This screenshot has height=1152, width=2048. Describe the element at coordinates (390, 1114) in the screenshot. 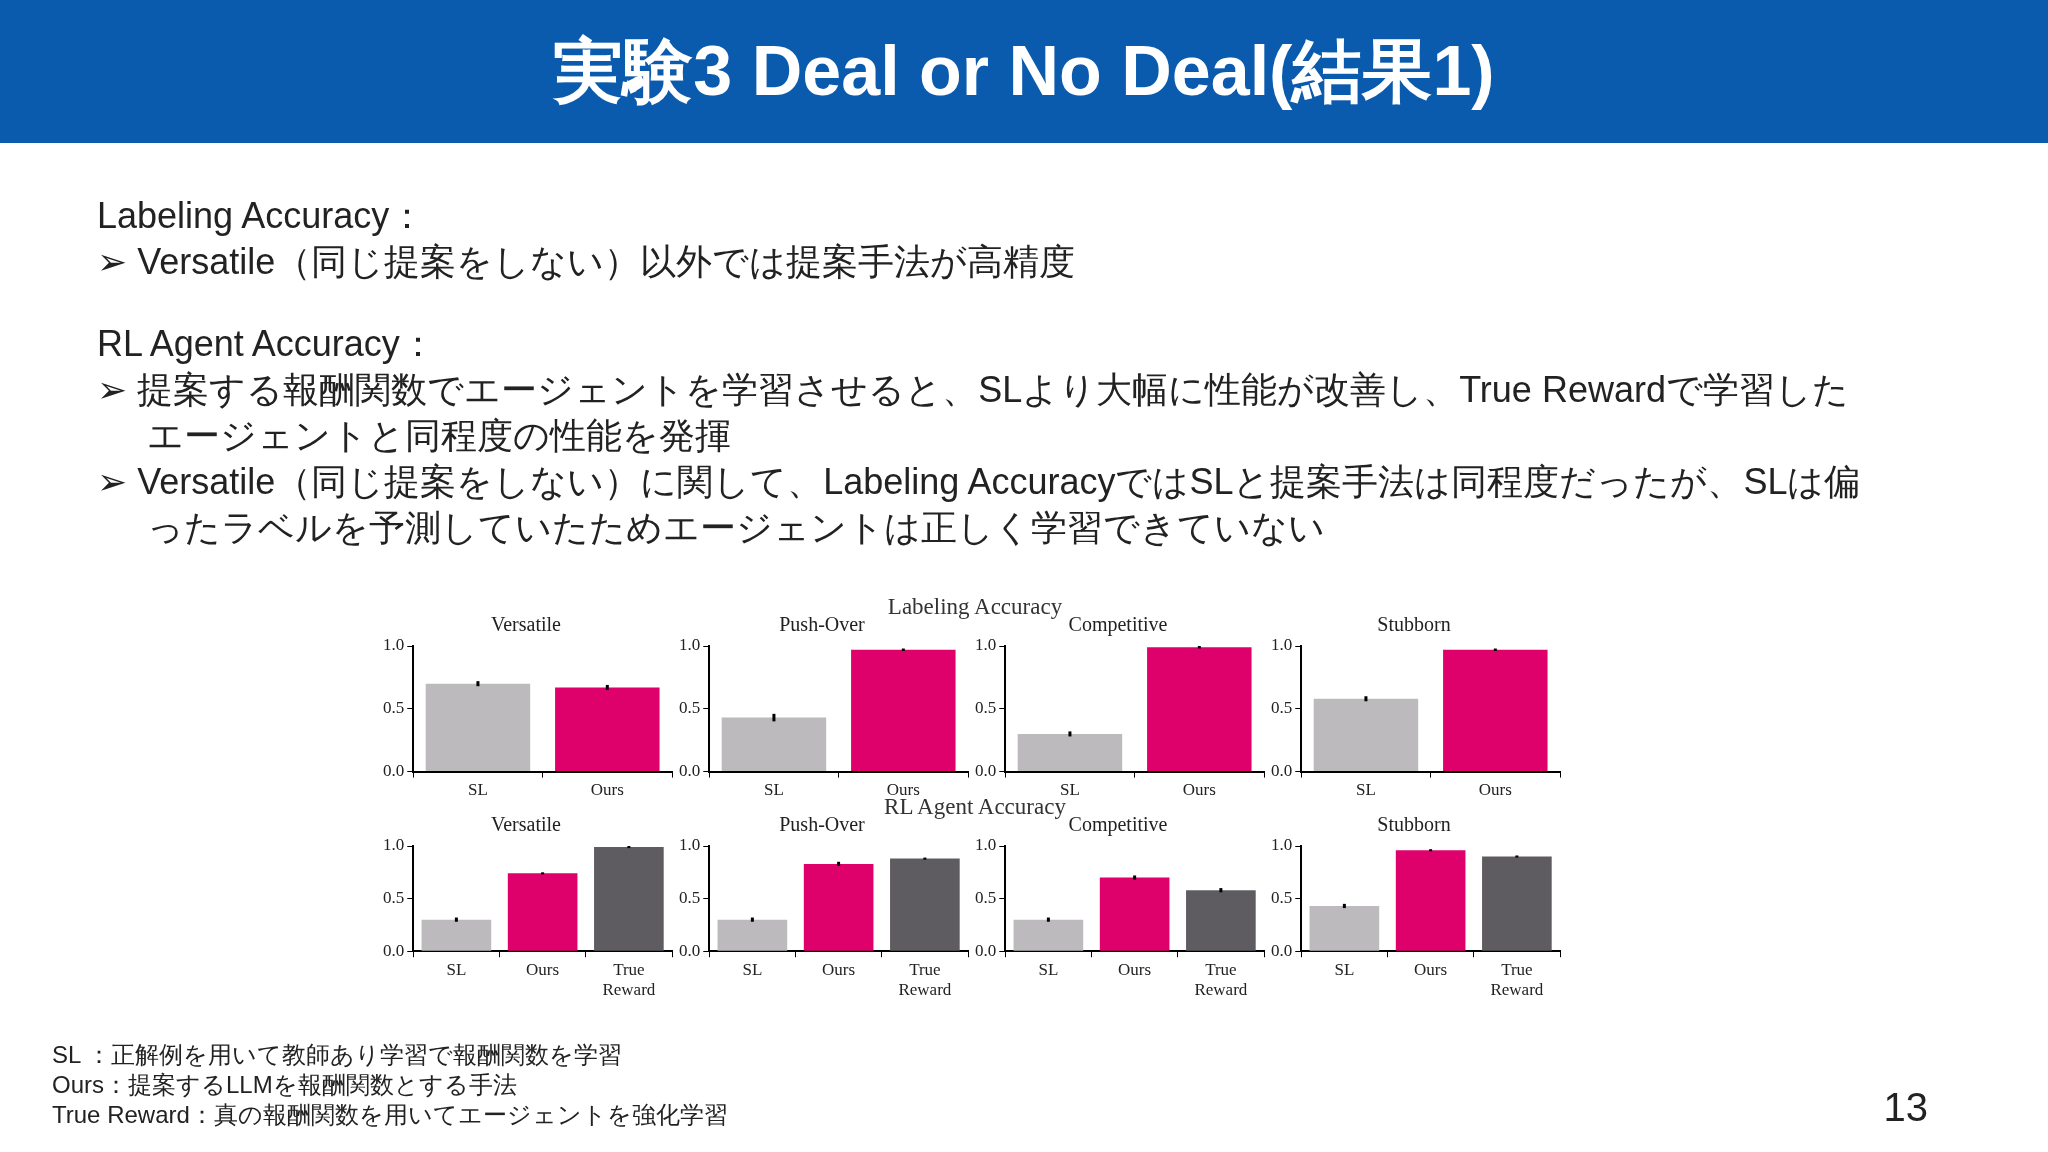

I see `text: True Reward：真の報酬関数を用いてエージェントを強化学習` at that location.